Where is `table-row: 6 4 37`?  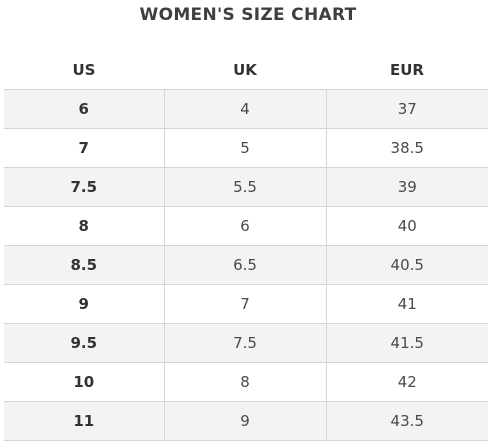
table-row: 6 4 37 is located at coordinates (246, 109).